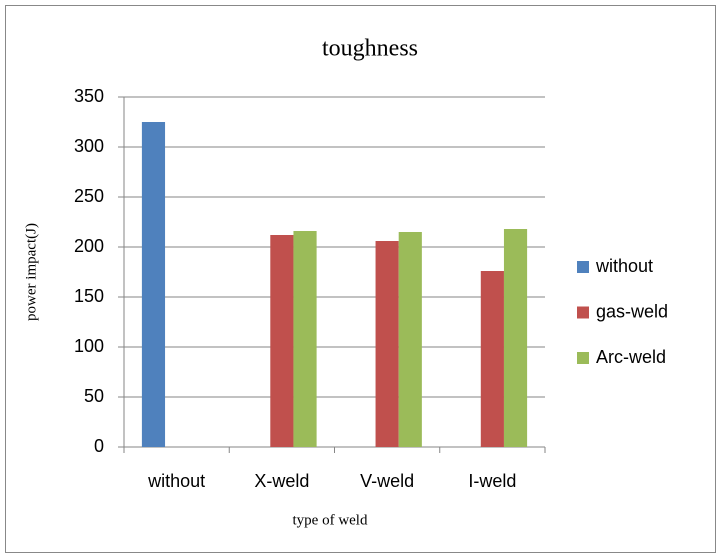 The image size is (721, 560). What do you see at coordinates (89, 346) in the screenshot?
I see `y-tick-label: 100` at bounding box center [89, 346].